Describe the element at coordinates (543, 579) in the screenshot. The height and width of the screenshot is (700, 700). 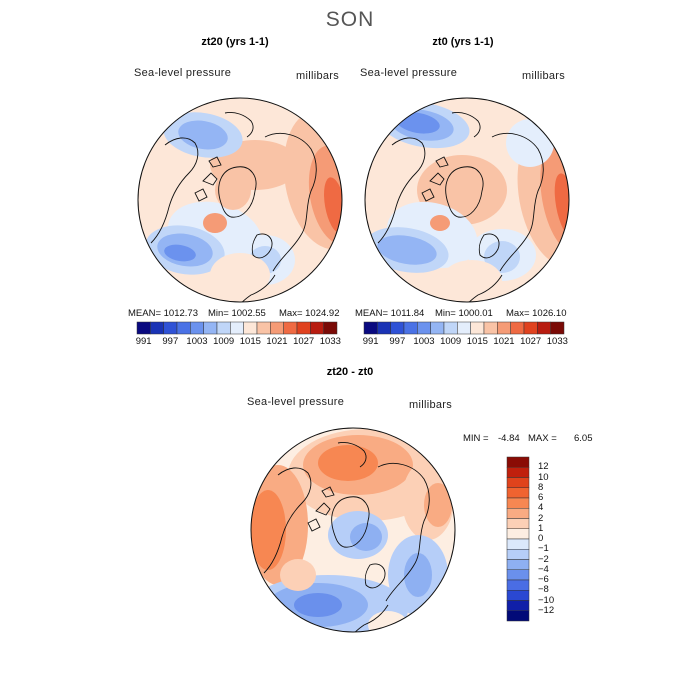
I see `panel3-colorbar-tick-label: −6` at that location.